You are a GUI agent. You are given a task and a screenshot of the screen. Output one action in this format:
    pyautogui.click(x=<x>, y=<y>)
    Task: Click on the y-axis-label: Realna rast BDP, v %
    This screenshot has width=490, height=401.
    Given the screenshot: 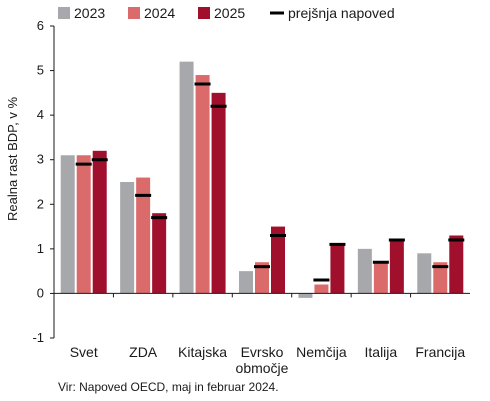 What is the action you would take?
    pyautogui.click(x=12, y=159)
    